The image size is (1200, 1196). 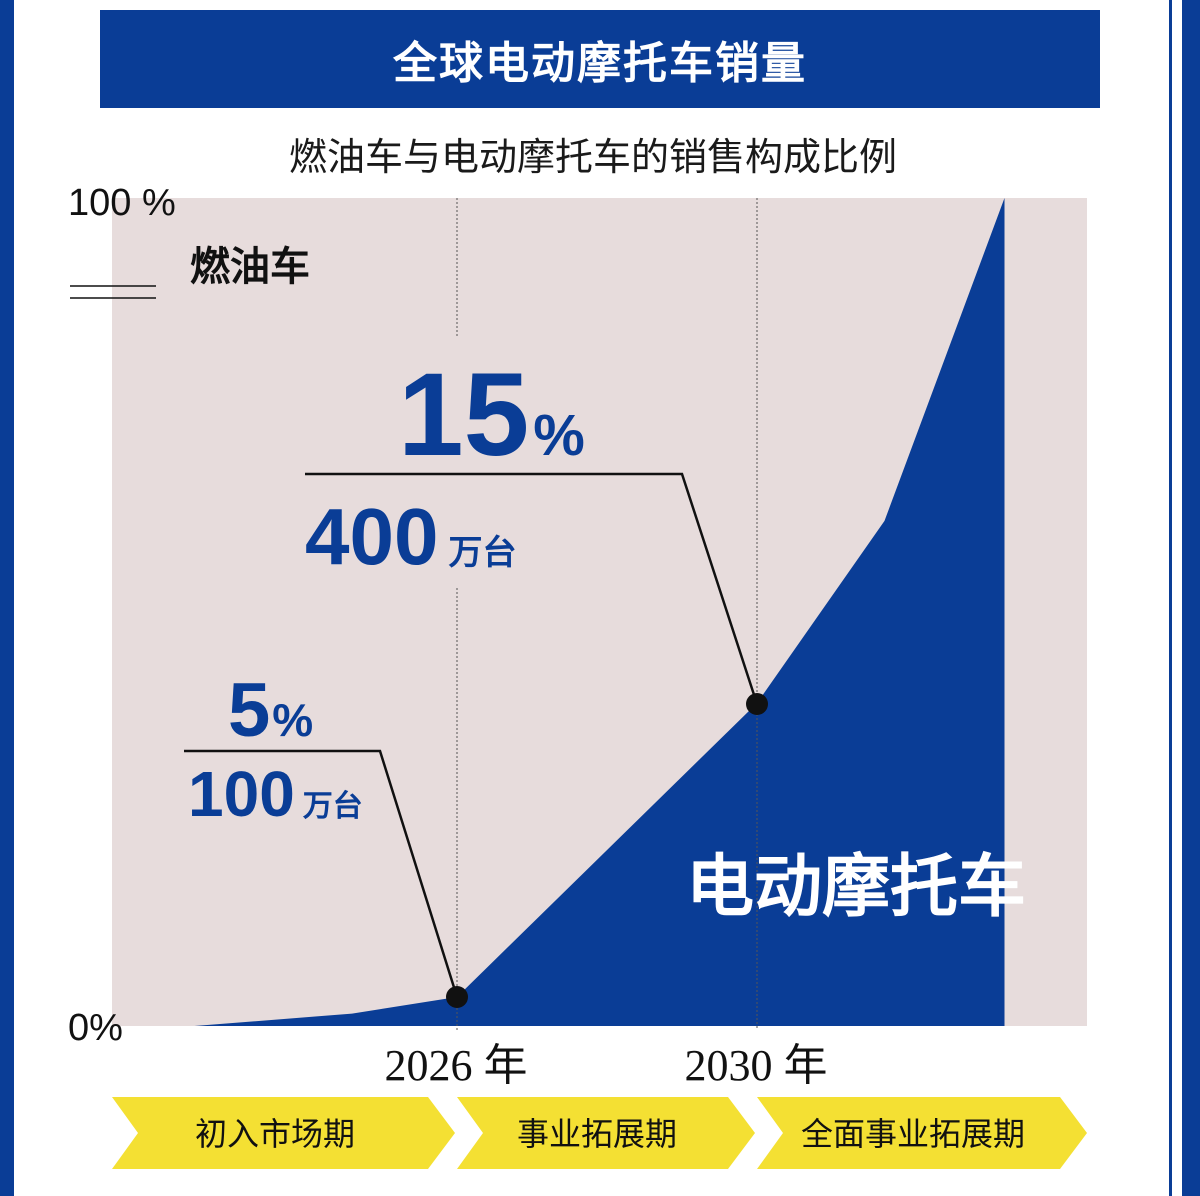 I want to click on electric-motorcycle-label: 电动摩托车, so click(x=856, y=887).